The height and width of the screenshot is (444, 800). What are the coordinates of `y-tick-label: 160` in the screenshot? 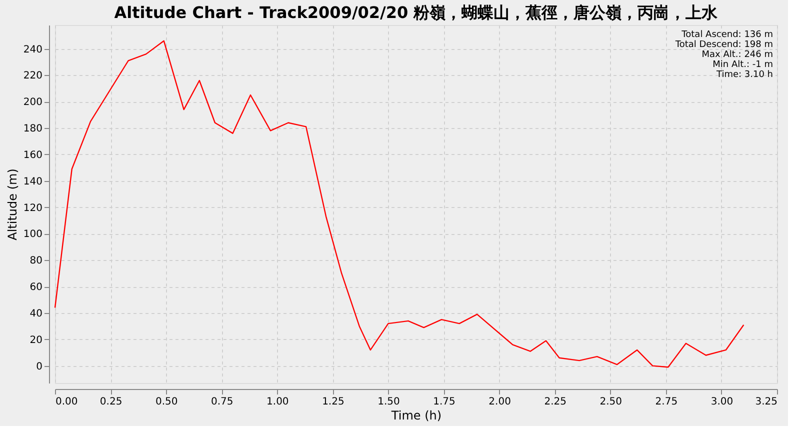 It's located at (32, 155).